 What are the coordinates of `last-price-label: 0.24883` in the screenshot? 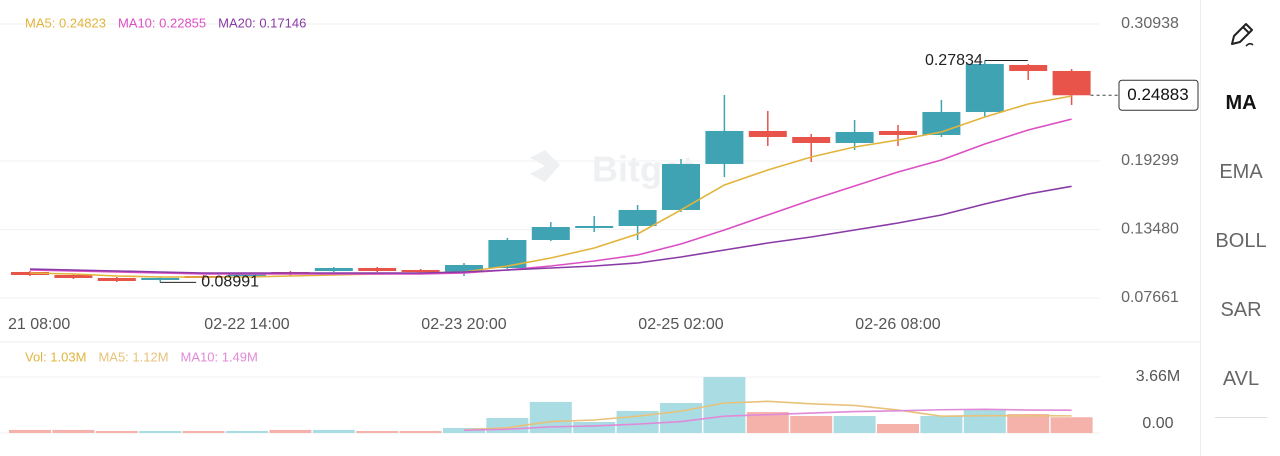 It's located at (1157, 94).